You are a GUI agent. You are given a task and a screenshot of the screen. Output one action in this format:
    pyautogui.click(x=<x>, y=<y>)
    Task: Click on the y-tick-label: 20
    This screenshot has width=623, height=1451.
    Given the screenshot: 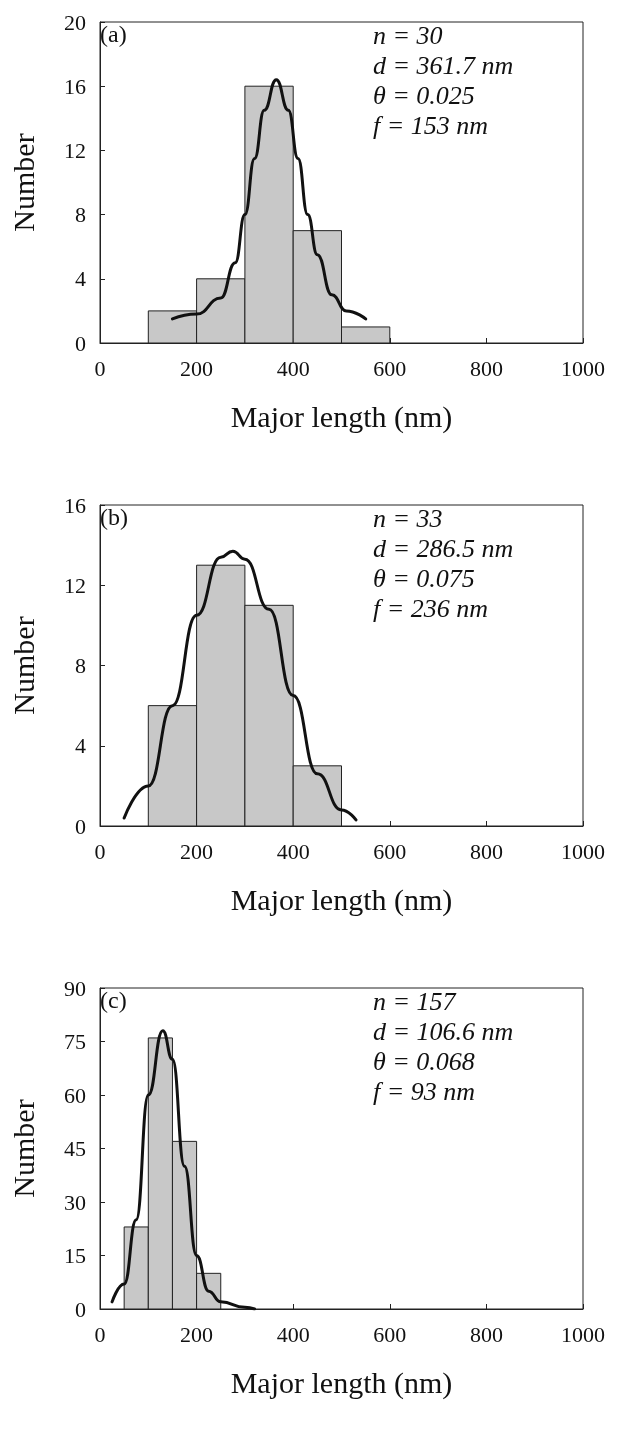 What is the action you would take?
    pyautogui.click(x=75, y=22)
    